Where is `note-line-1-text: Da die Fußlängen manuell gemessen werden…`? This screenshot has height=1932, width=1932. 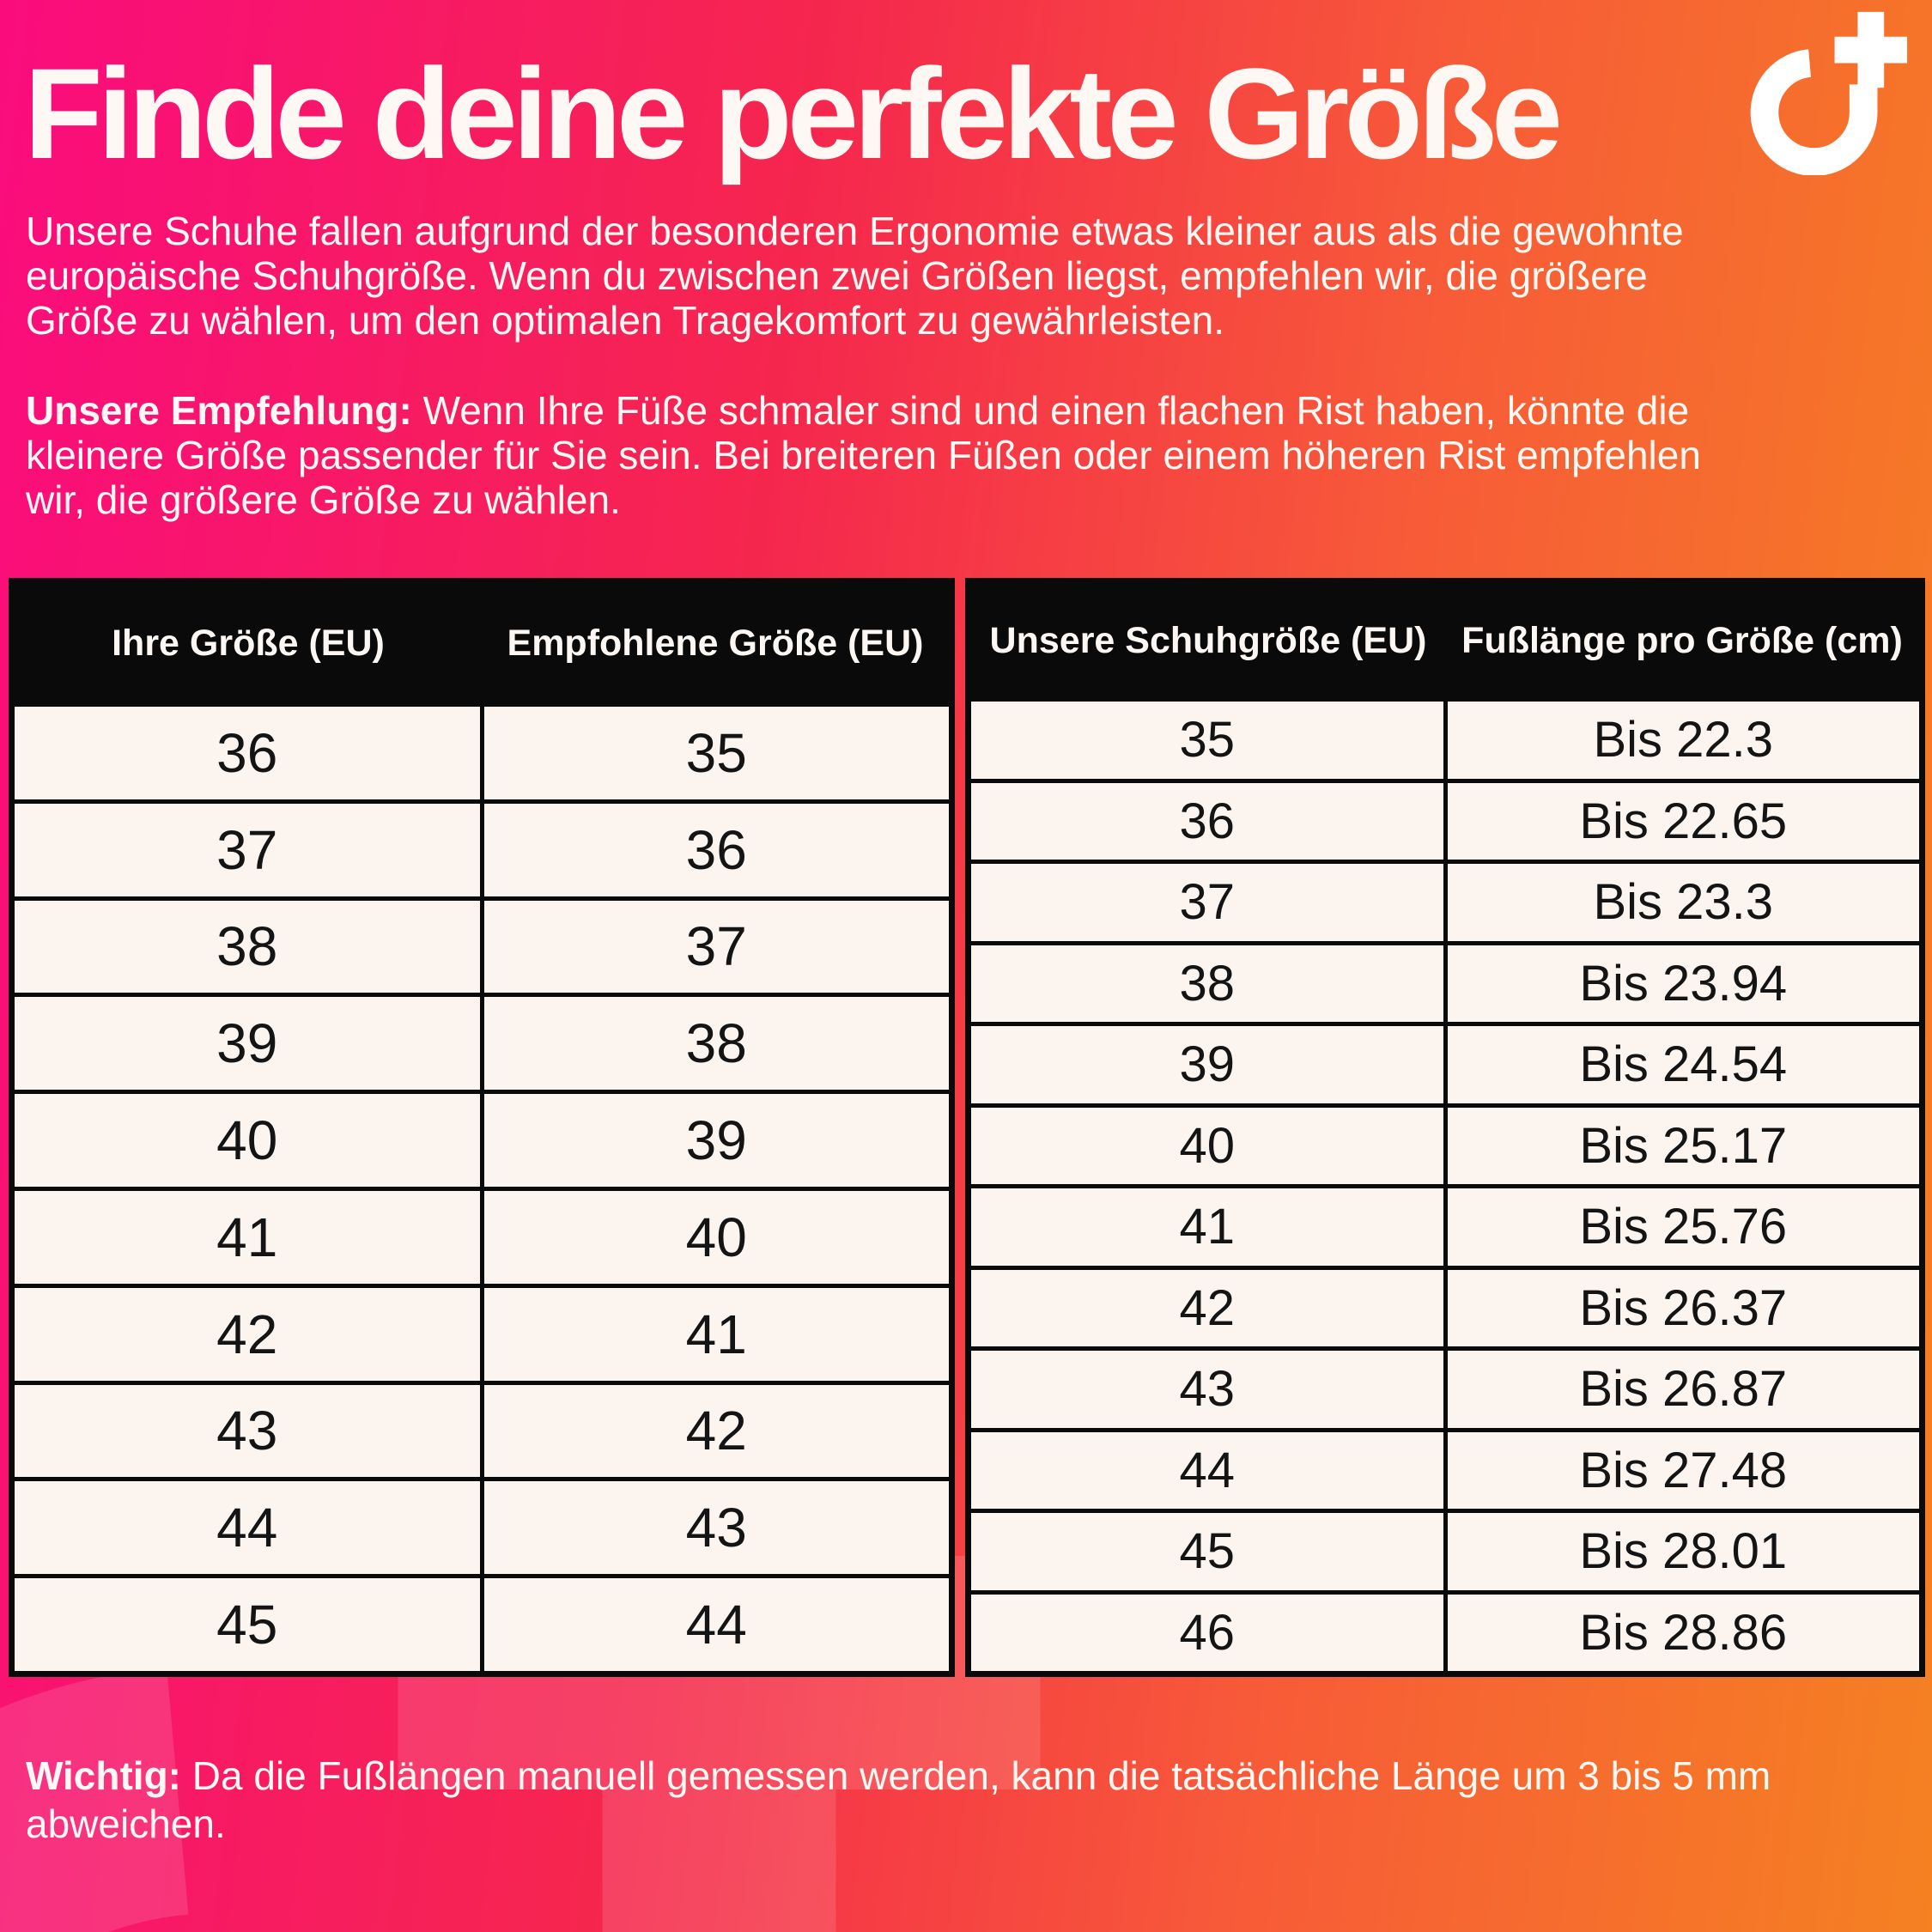 note-line-1-text: Da die Fußlängen manuell gemessen werden… is located at coordinates (981, 1776).